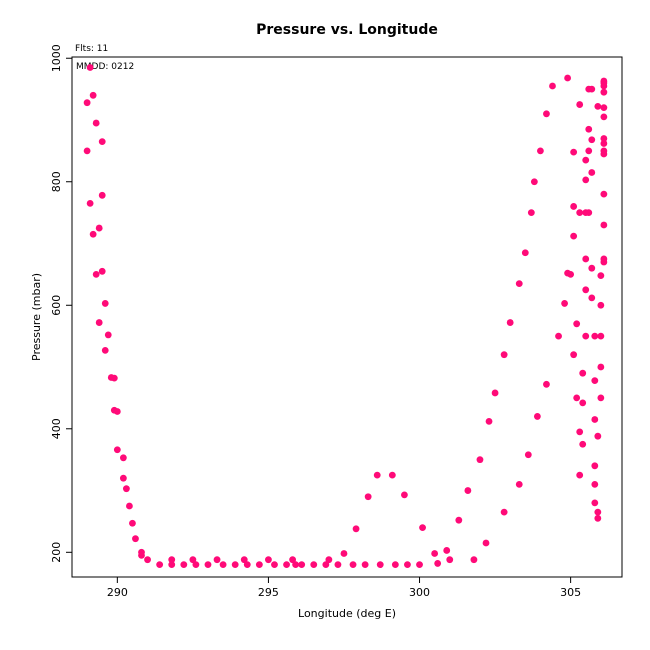  What do you see at coordinates (347, 30) in the screenshot?
I see `chart-title: Pressure vs. Longitude` at bounding box center [347, 30].